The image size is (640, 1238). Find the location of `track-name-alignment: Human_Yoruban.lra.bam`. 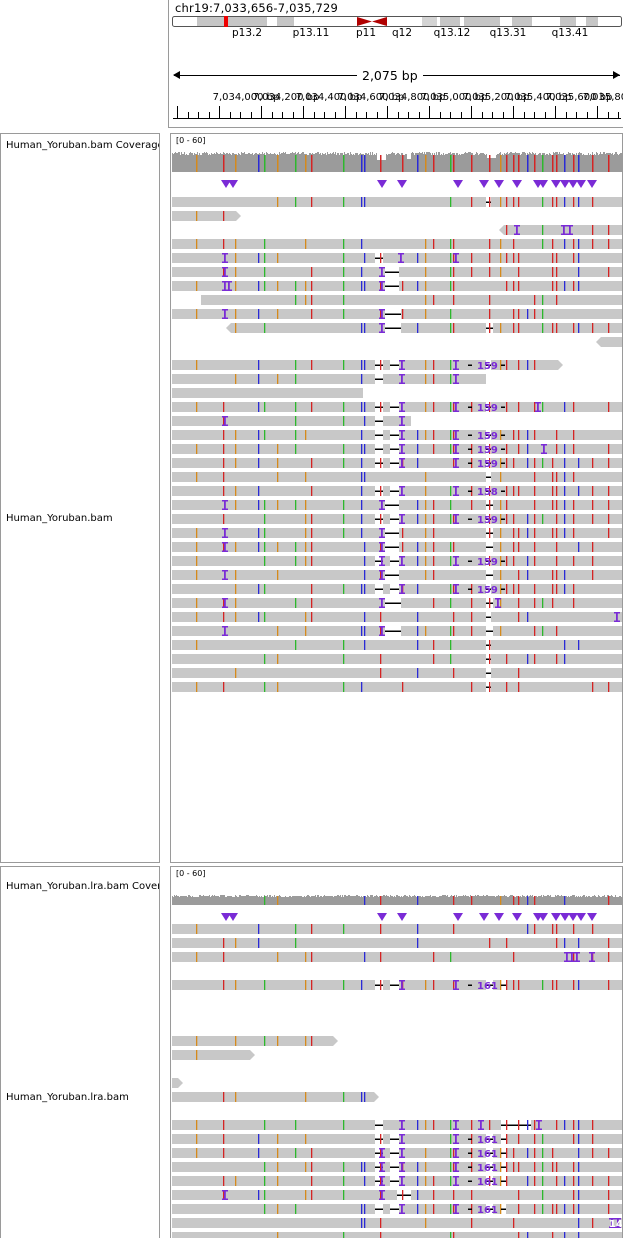

track-name-alignment: Human_Yoruban.lra.bam is located at coordinates (67, 1097).